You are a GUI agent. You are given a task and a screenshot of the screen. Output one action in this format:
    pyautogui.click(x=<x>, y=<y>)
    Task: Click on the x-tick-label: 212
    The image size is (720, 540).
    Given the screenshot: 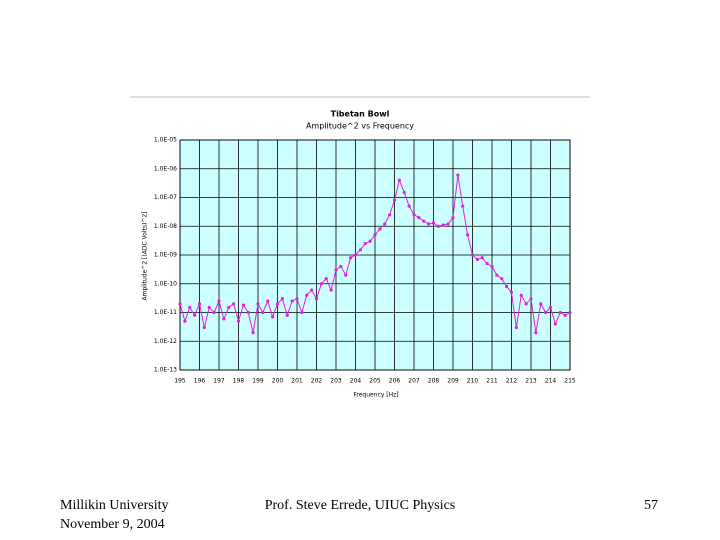 What is the action you would take?
    pyautogui.click(x=512, y=381)
    